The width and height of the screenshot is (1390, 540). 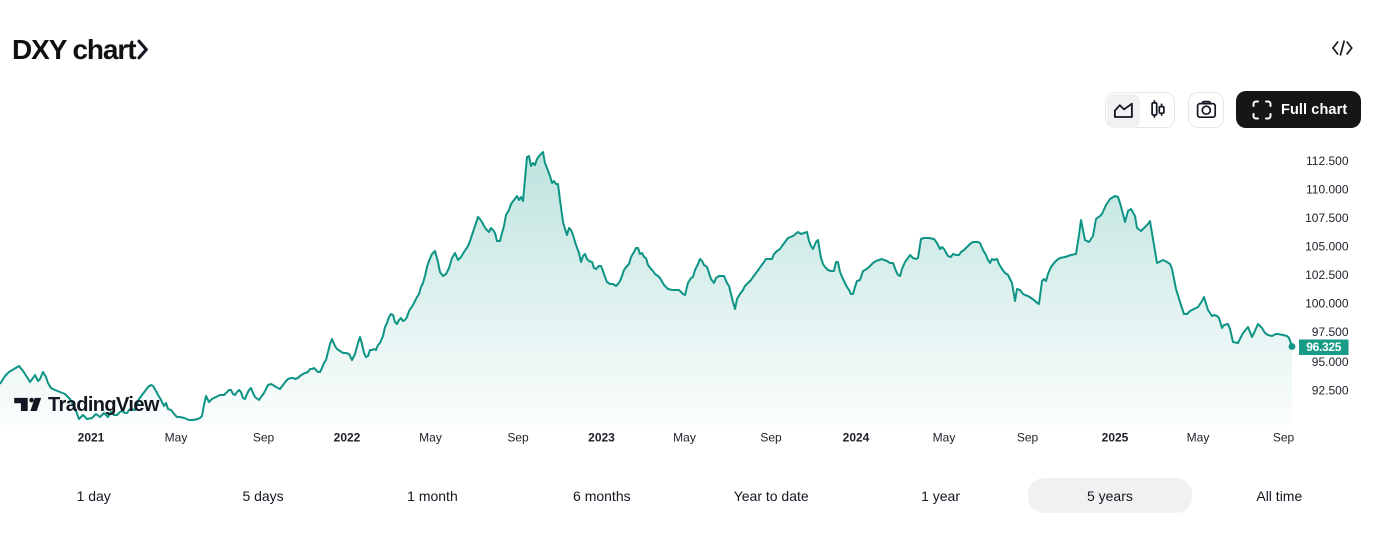 I want to click on svg-text: 112.500, so click(x=1327, y=161).